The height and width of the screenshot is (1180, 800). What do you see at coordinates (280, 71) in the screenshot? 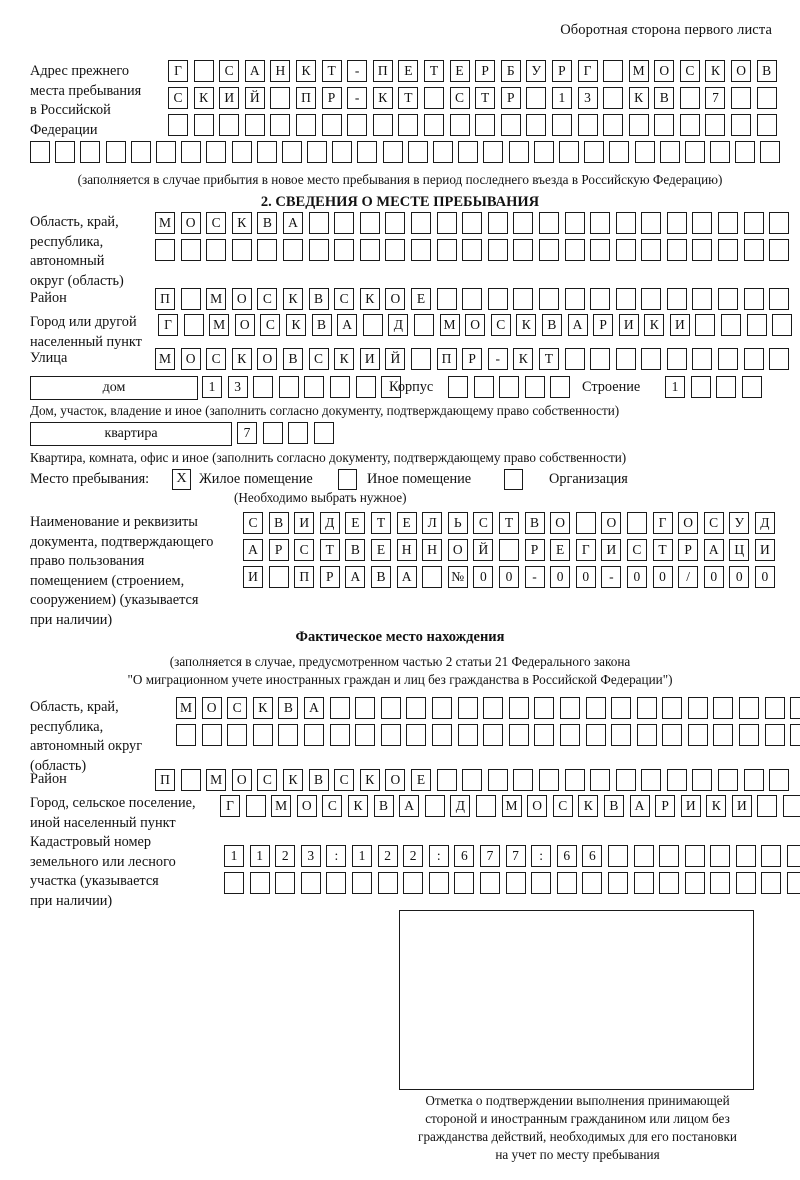
I see `char-cell: Н` at bounding box center [280, 71].